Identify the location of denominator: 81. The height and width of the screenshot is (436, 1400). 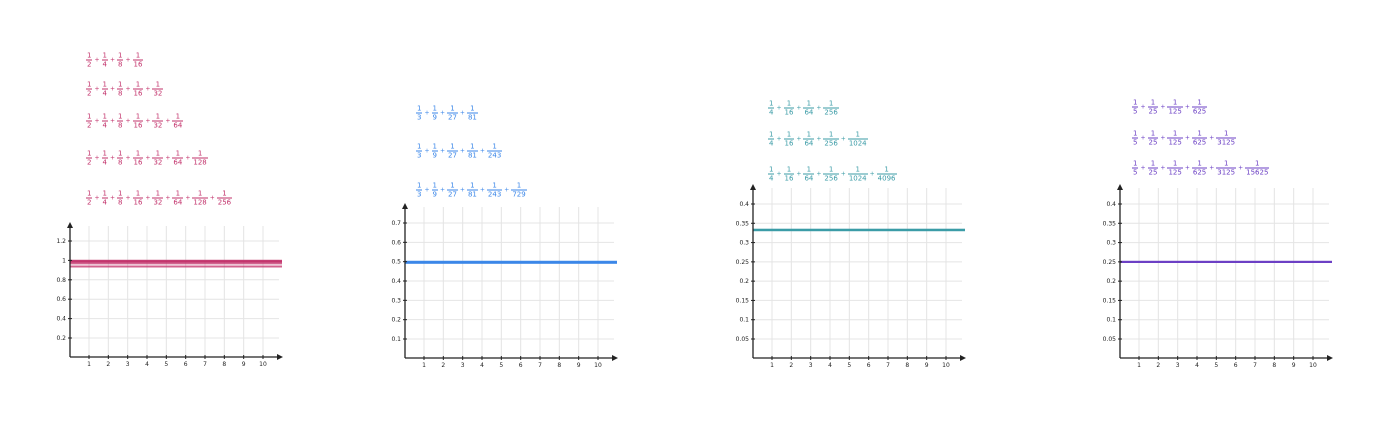
(472, 194).